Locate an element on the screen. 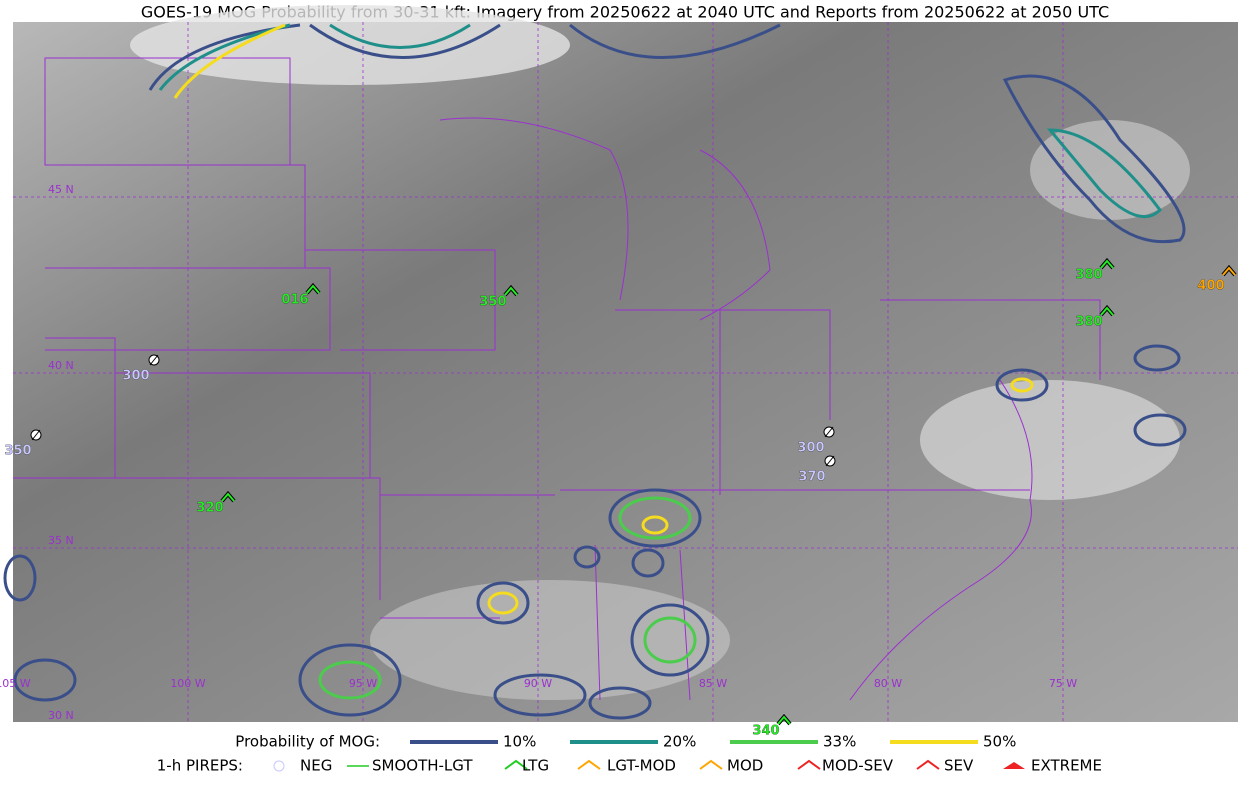  pirep-label: 400 is located at coordinates (1210, 286).